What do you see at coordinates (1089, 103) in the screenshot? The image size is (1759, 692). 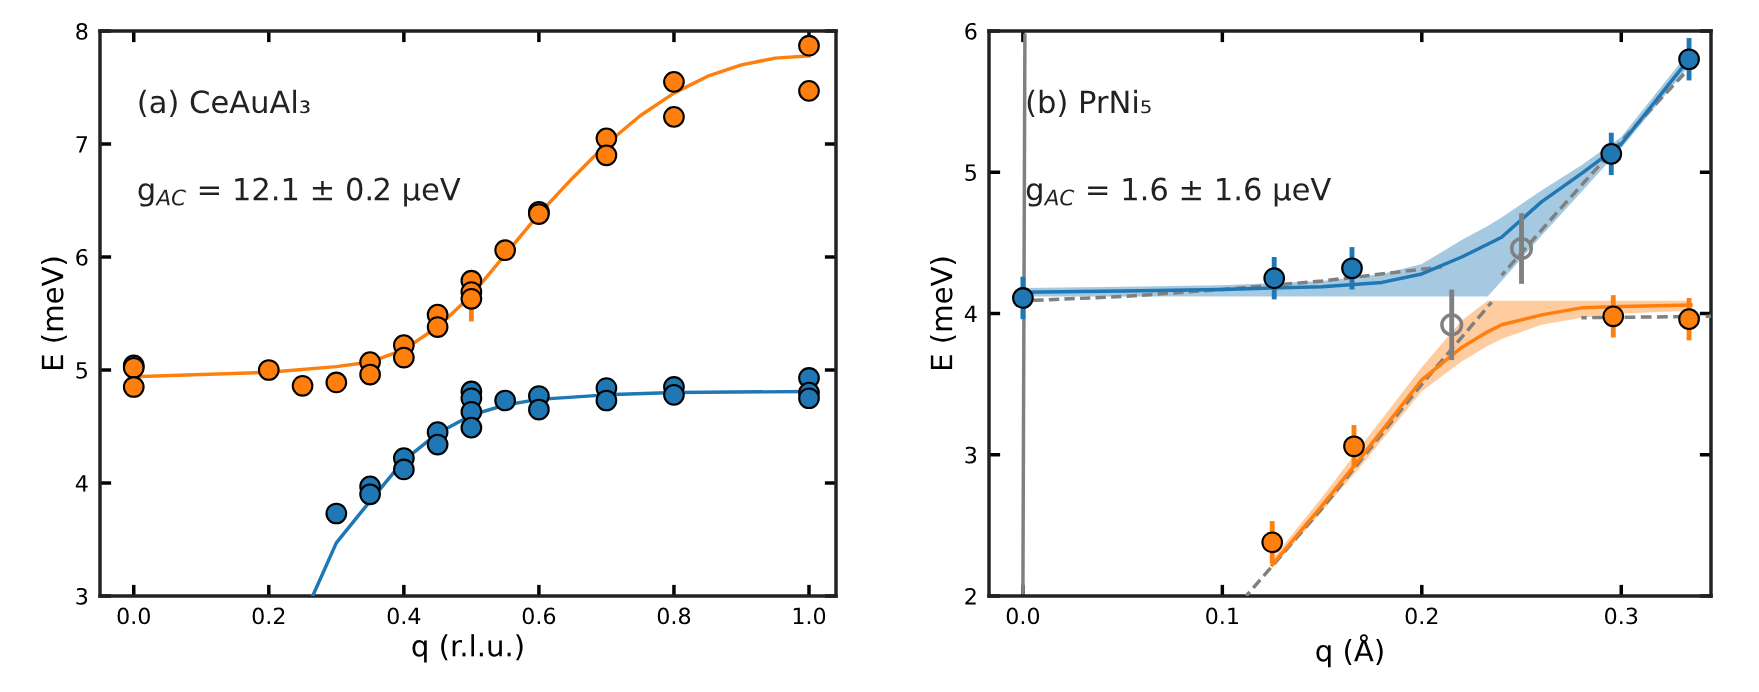 I see `annotation: (b) PrNi₅` at bounding box center [1089, 103].